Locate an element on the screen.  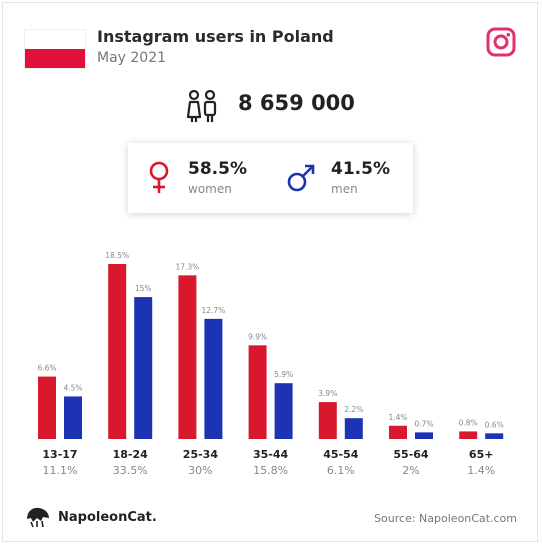
category-label-25-34: 25-34 is located at coordinates (201, 454).